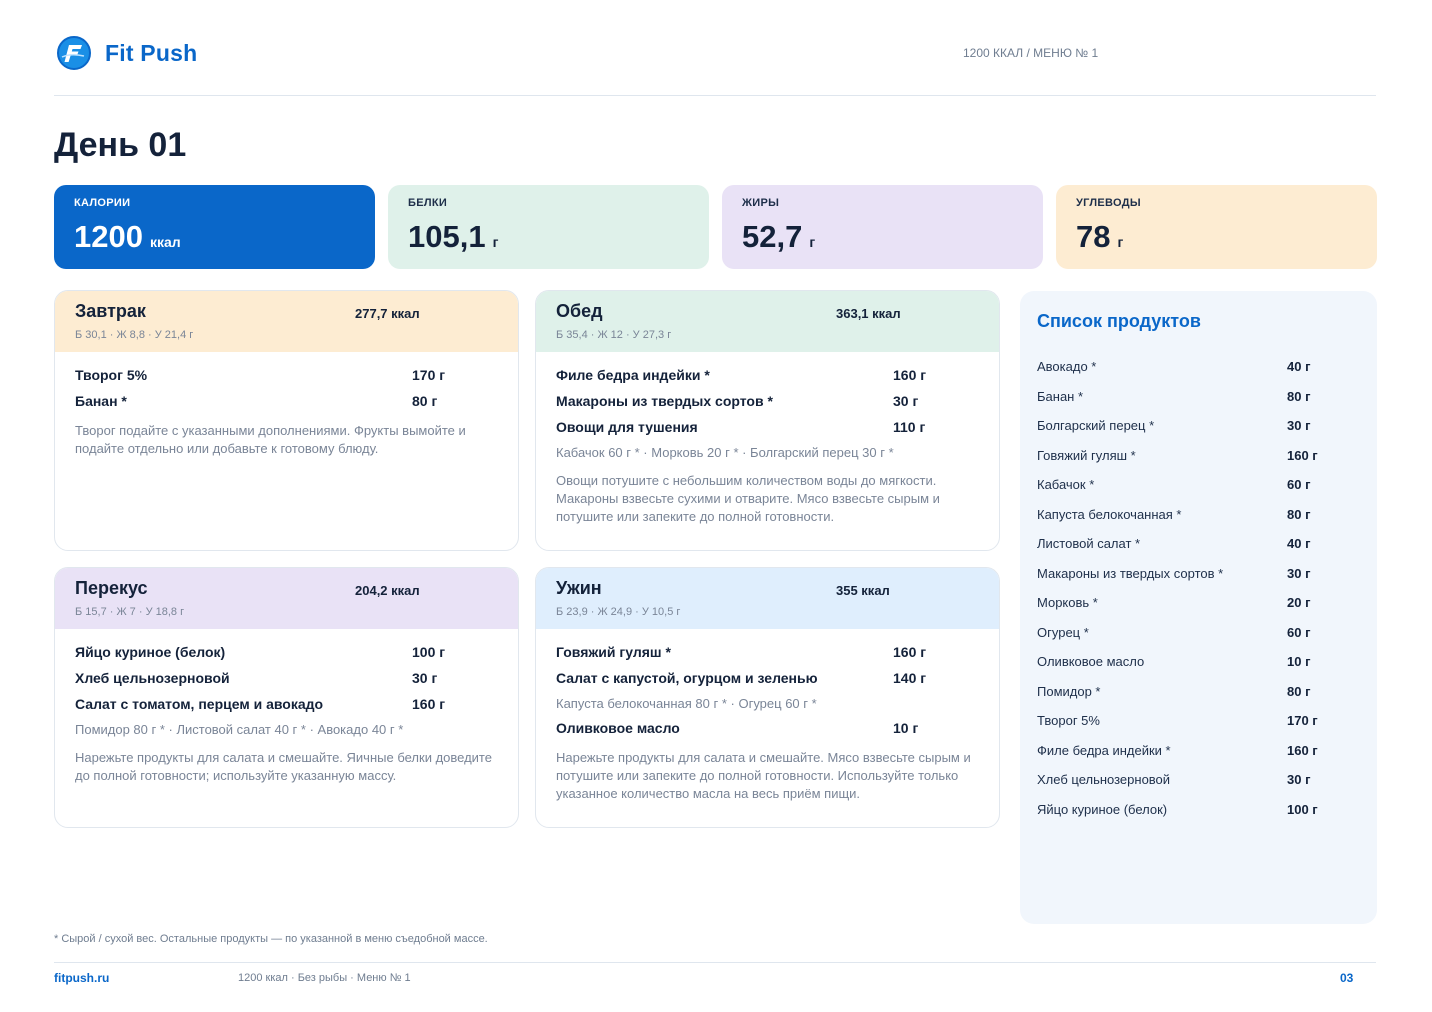 Image resolution: width=1432 pixels, height=1012 pixels. I want to click on brand: Fit Push, so click(127, 53).